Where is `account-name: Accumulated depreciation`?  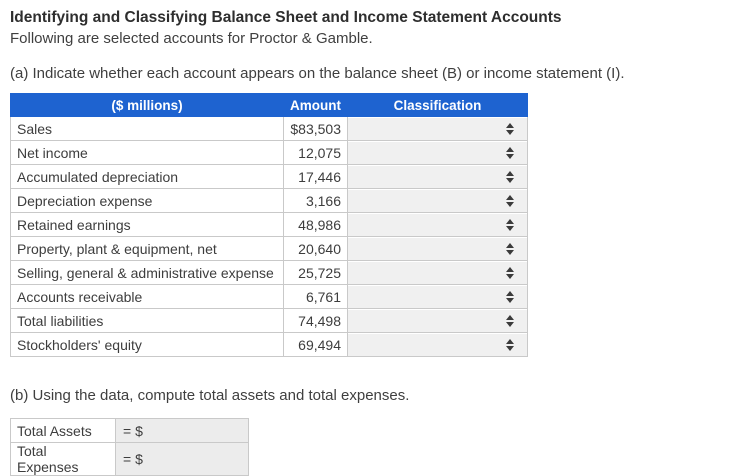
account-name: Accumulated depreciation is located at coordinates (147, 176).